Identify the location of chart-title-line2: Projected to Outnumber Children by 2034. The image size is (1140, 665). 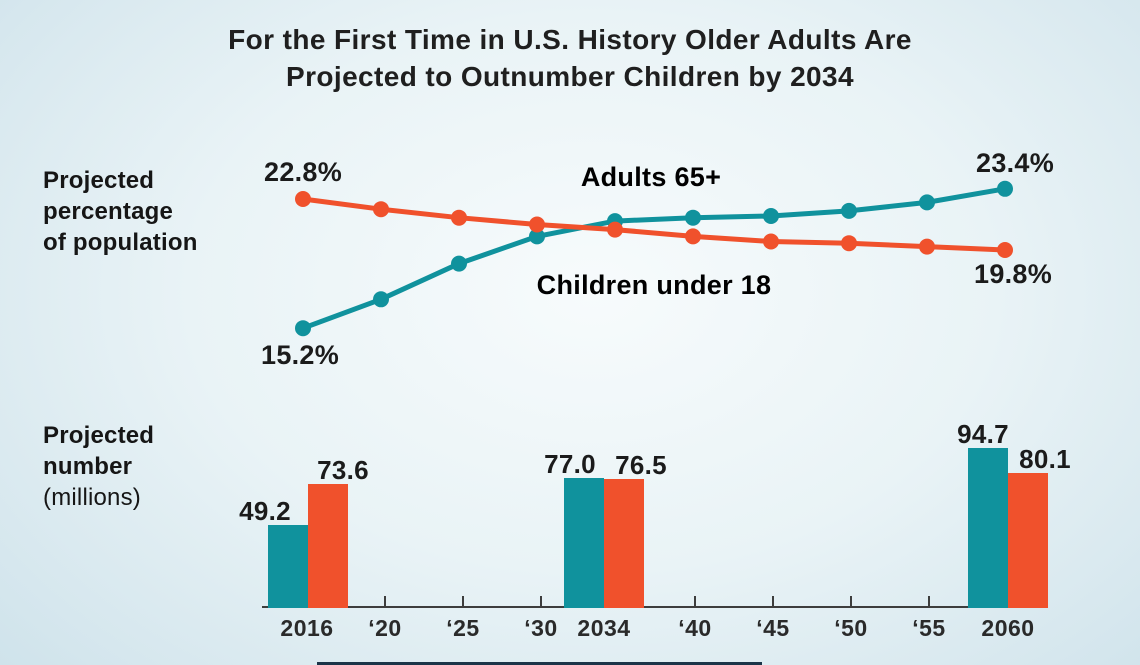
(570, 76).